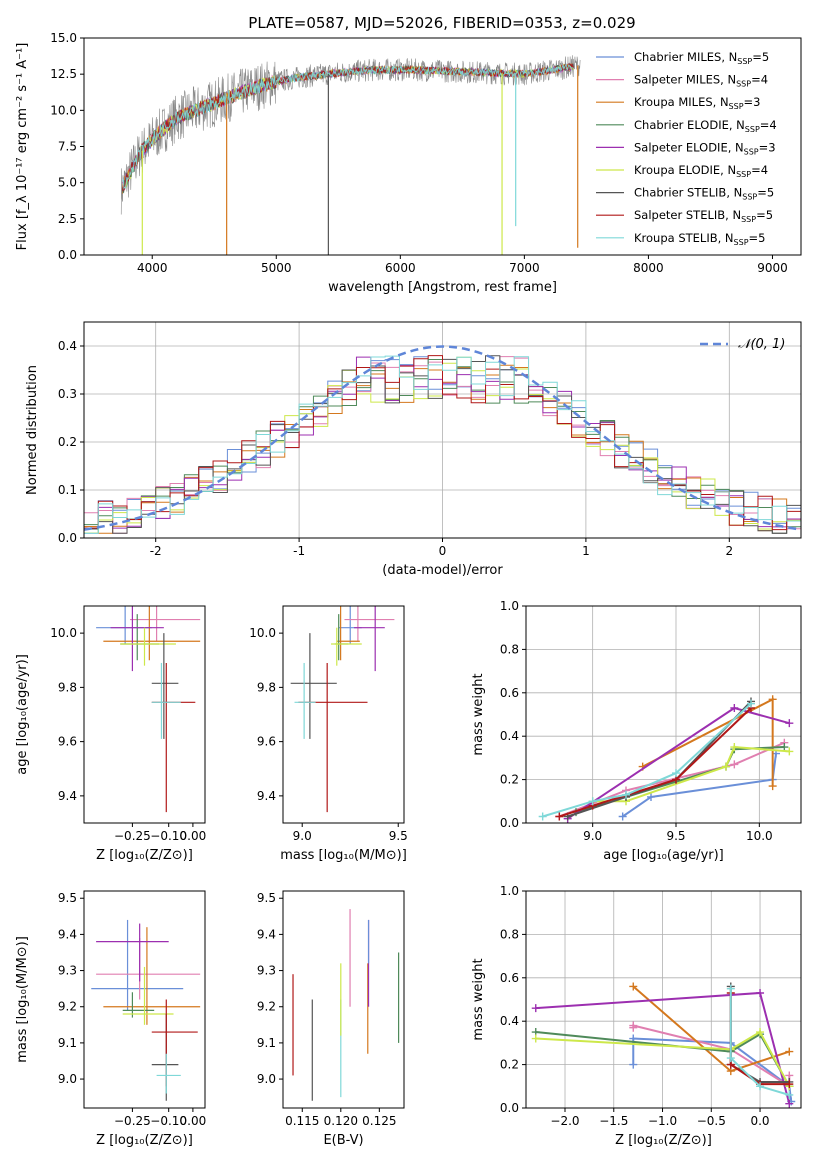 The height and width of the screenshot is (1170, 819). Describe the element at coordinates (663, 1140) in the screenshot. I see `x-axis-label: Z [log₁₀(Z/Z⊙)]` at that location.